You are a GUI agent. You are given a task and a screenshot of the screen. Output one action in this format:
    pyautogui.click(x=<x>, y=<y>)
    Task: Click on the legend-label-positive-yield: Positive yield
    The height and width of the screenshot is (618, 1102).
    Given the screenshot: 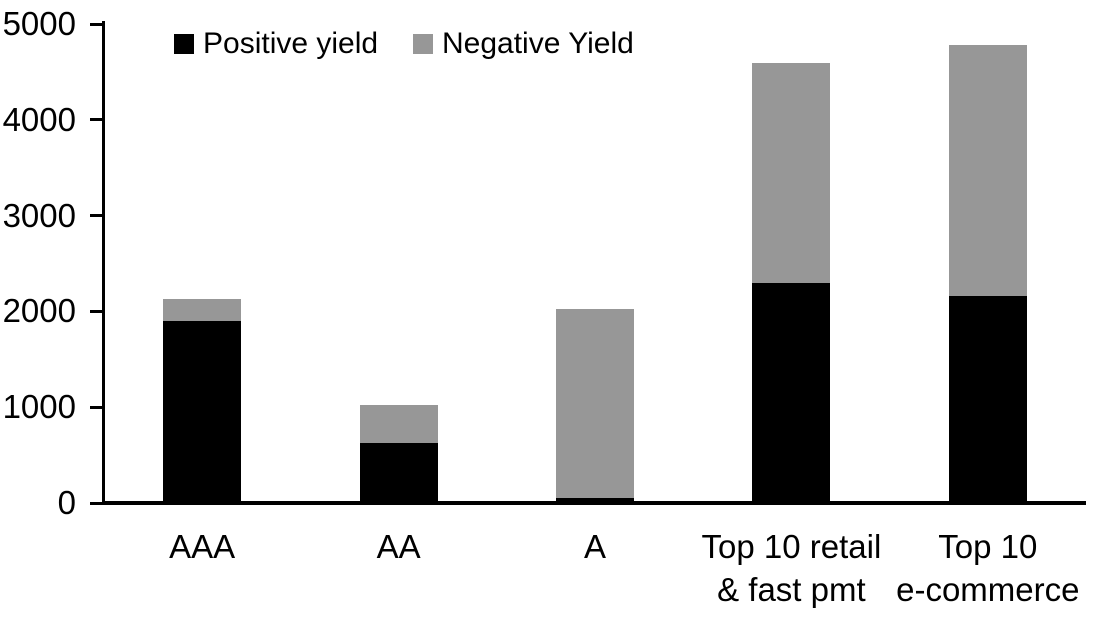 What is the action you would take?
    pyautogui.click(x=291, y=43)
    